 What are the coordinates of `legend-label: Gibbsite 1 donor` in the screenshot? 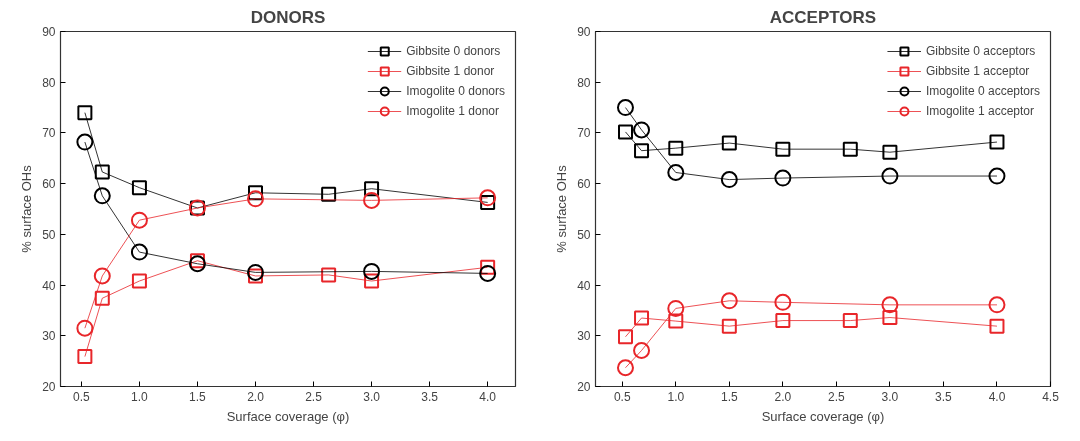 It's located at (450, 71).